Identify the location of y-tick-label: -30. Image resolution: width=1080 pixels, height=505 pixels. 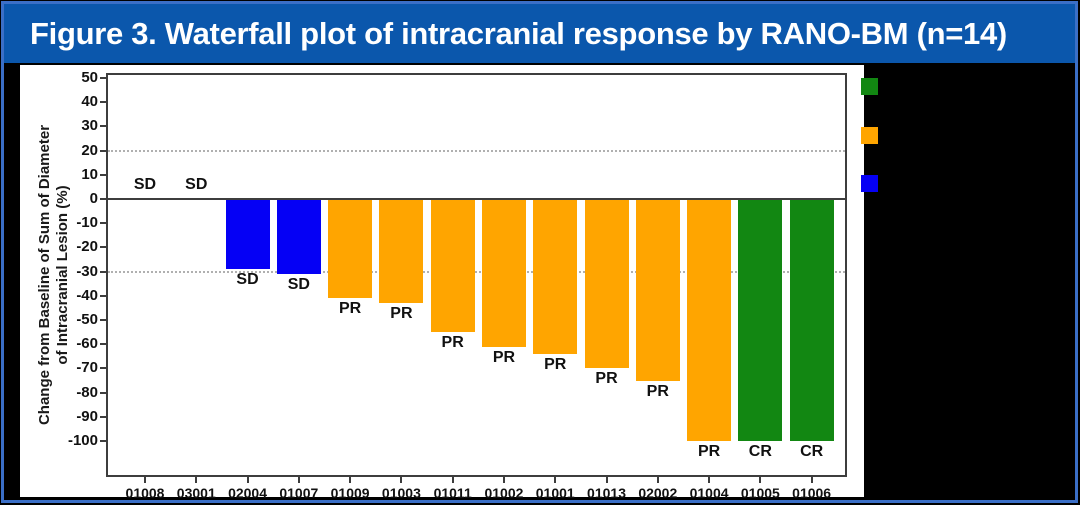
(87, 271).